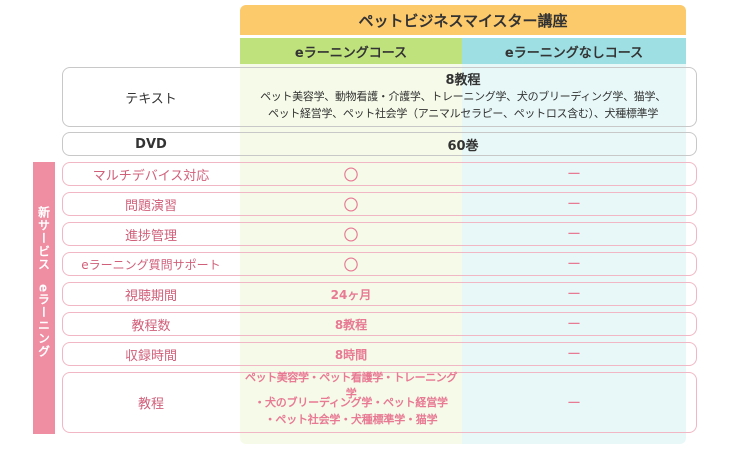  What do you see at coordinates (379, 204) in the screenshot?
I see `table-row-exercise` at bounding box center [379, 204].